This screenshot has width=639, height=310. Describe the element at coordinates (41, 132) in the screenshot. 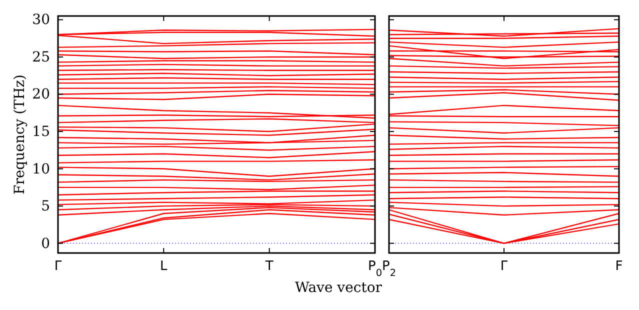

I see `y-tick-label: 15` at that location.